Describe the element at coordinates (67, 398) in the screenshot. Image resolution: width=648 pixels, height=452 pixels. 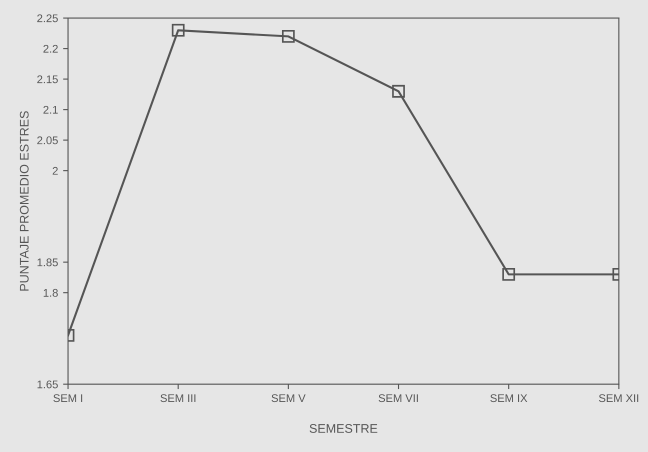
I see `x-tick-label: SEM I` at that location.